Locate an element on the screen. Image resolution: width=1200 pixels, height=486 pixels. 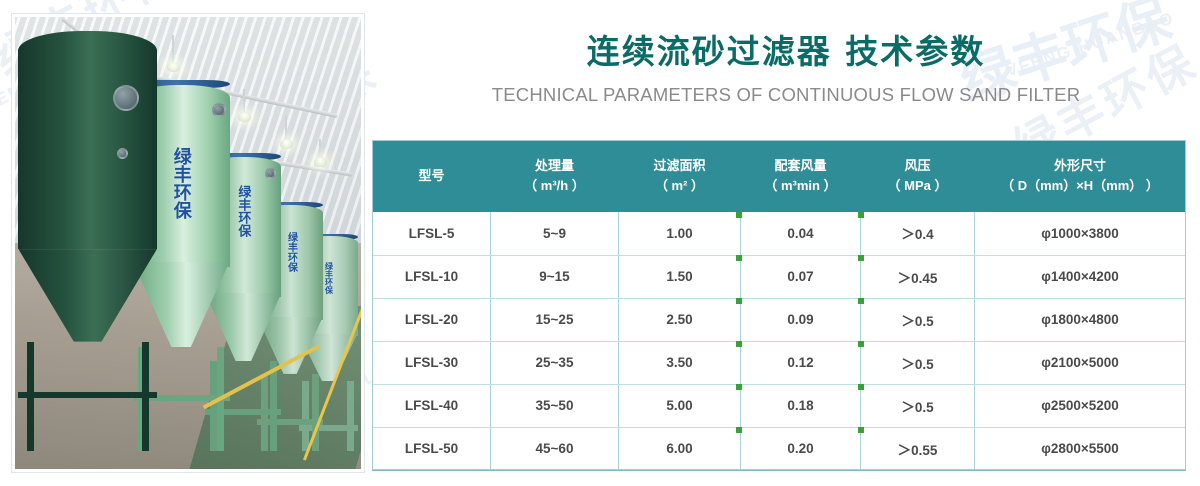
title-chinese: 连续流砂过滤器 技术参数 is located at coordinates (786, 51).